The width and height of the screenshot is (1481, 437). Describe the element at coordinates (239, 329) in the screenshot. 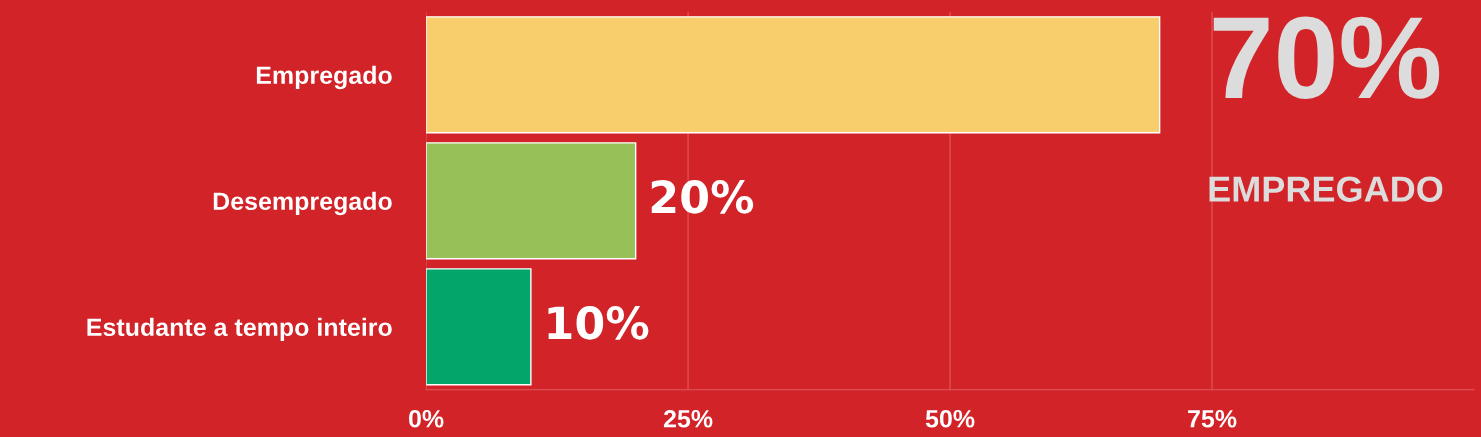

I see `y-tick-label: Estudante a tempo inteiro` at that location.